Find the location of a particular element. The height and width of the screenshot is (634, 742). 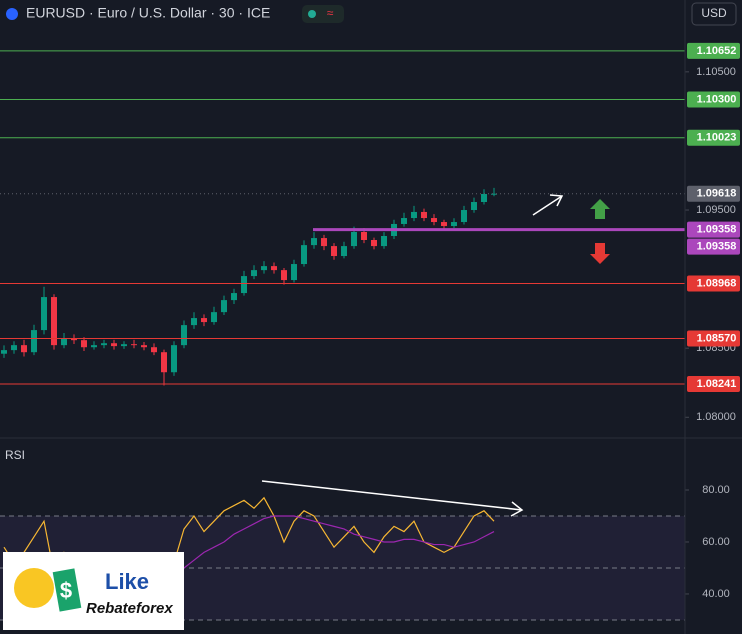

y-tick-label: 1.09500 is located at coordinates (716, 210).